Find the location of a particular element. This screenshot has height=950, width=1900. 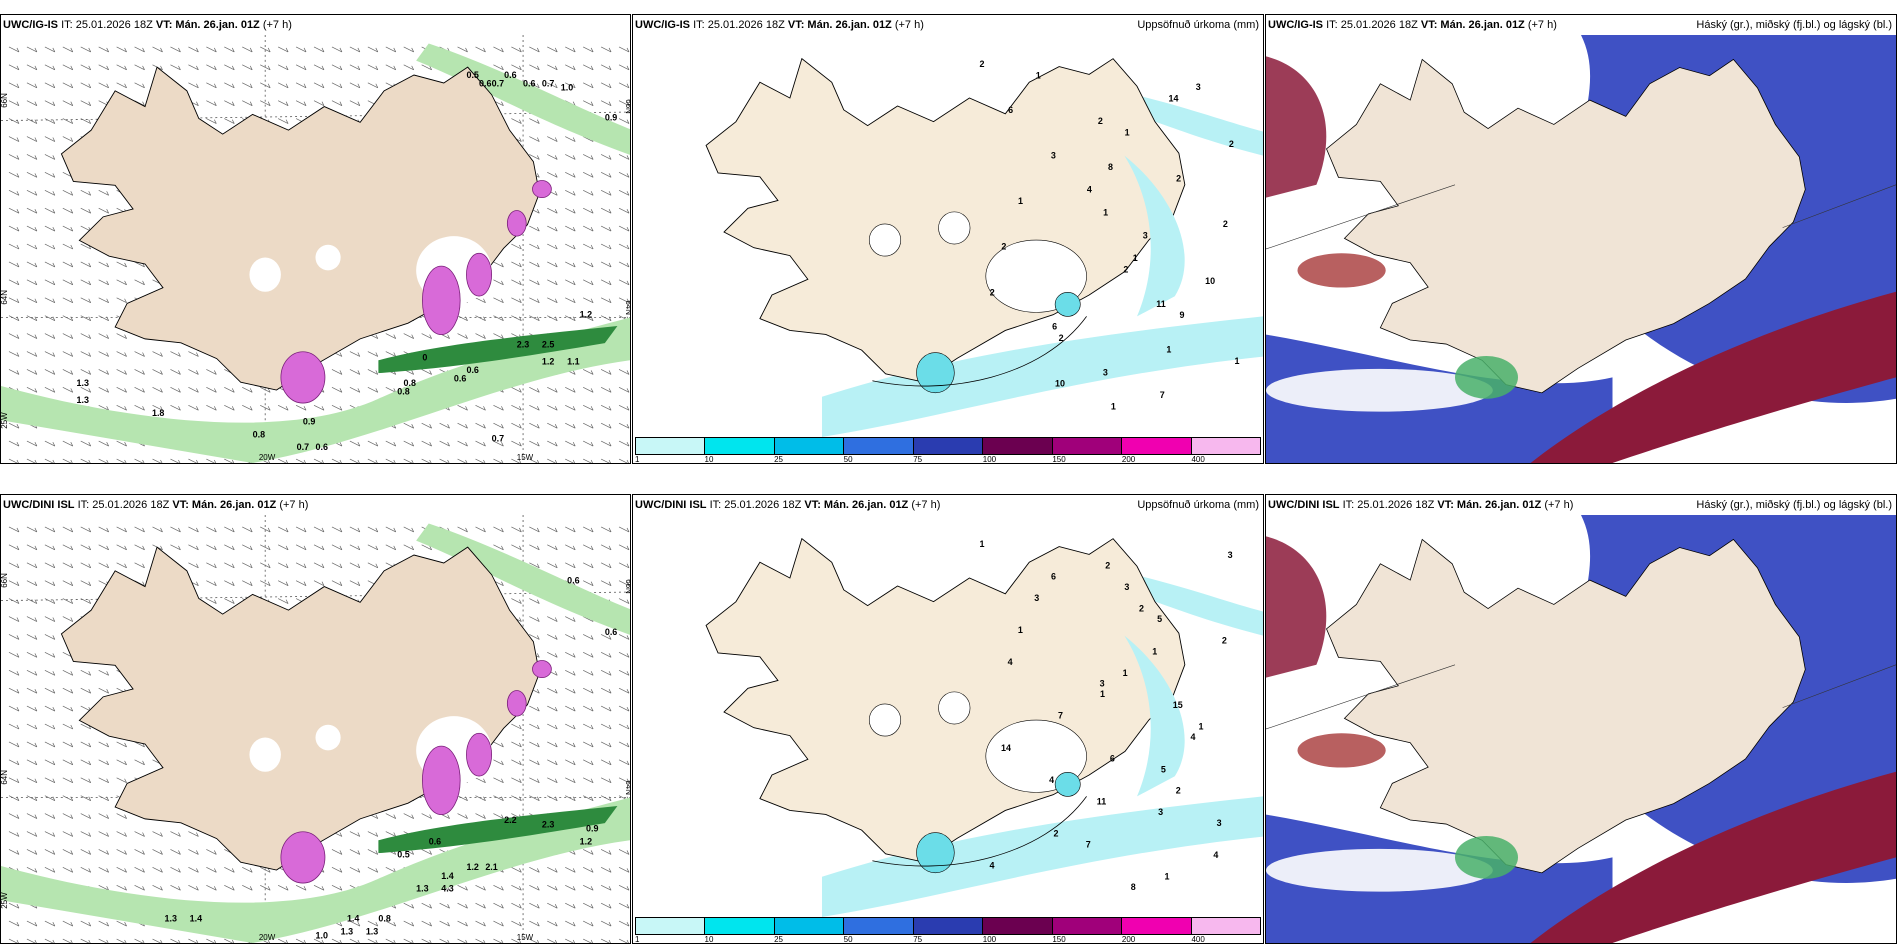

colorbar-swatch is located at coordinates (809, 446).